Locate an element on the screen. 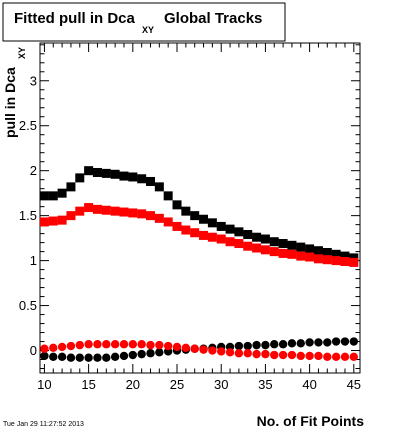 Image resolution: width=400 pixels, height=433 pixels. y-axis-title-group: pull in Dca XY is located at coordinates (14, 92).